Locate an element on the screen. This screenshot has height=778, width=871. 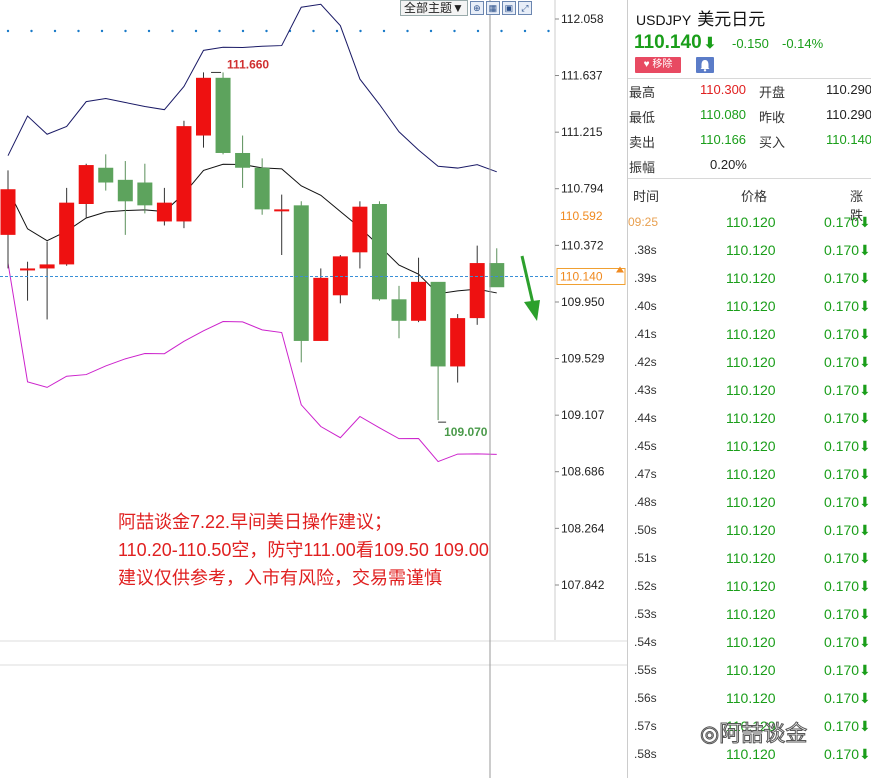
y-tick-label: 110.372 is located at coordinates (582, 245).